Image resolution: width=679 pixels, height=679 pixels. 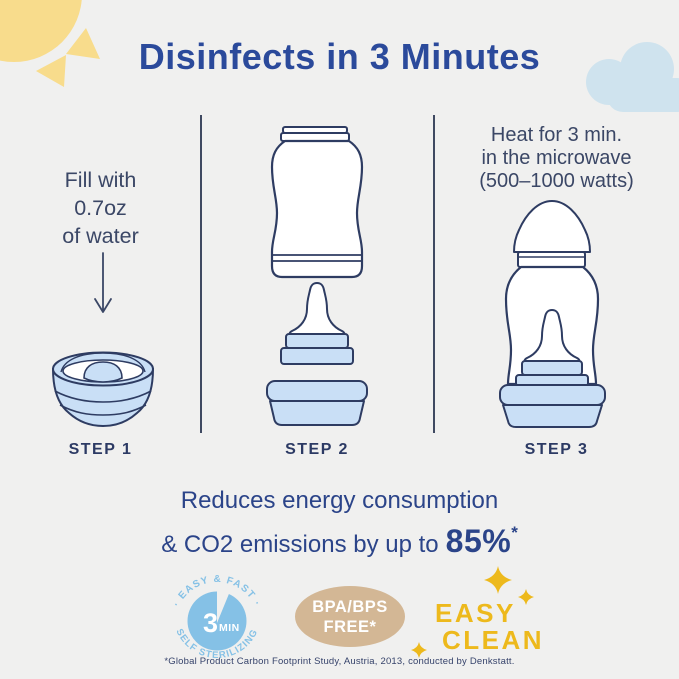 I want to click on step1-instruction-line: Fill with, so click(x=100, y=180).